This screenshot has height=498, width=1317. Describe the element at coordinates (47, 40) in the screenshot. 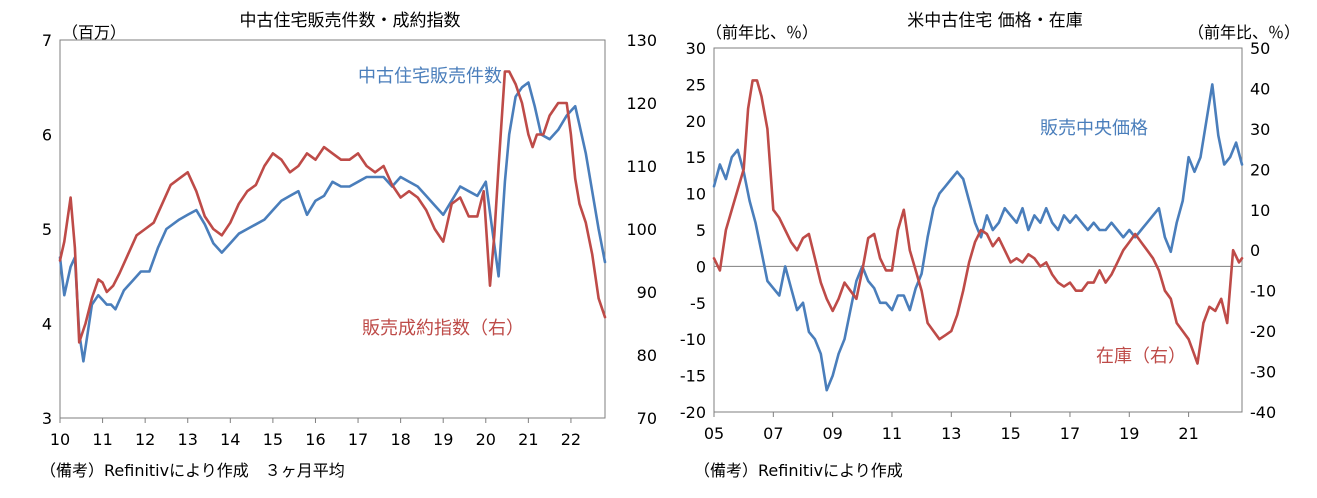

I see `left-y-tick-left: 7` at that location.